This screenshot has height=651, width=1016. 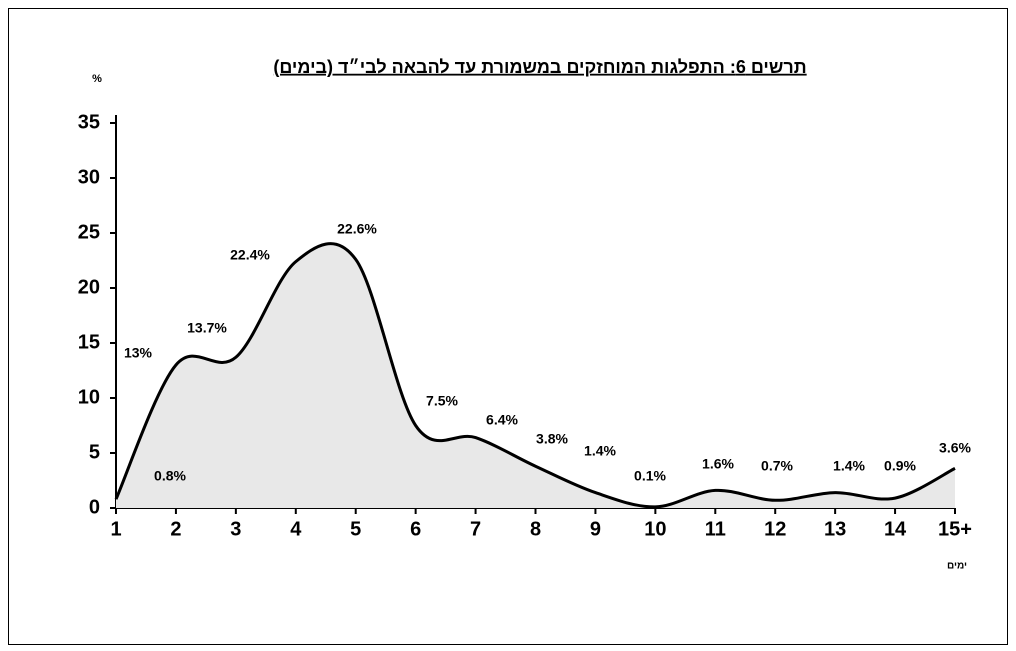 I want to click on x-tick-label: 10, so click(x=655, y=529).